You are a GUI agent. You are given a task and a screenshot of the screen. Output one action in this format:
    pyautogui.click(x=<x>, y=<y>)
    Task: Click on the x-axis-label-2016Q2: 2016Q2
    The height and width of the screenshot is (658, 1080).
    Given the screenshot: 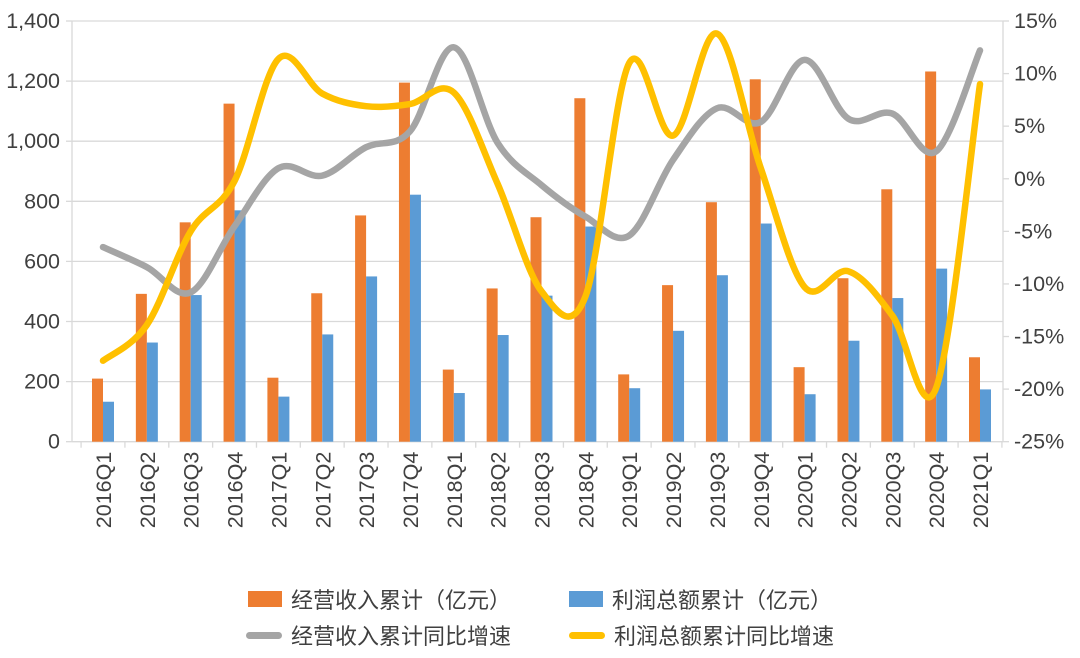 What is the action you would take?
    pyautogui.click(x=148, y=490)
    